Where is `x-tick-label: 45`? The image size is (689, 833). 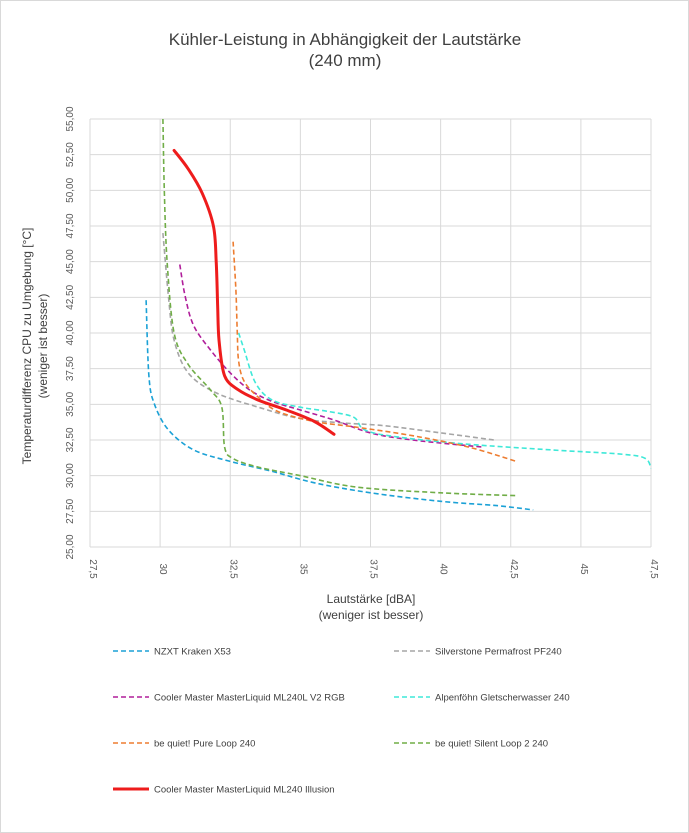
x-tick-label: 45 is located at coordinates (583, 569).